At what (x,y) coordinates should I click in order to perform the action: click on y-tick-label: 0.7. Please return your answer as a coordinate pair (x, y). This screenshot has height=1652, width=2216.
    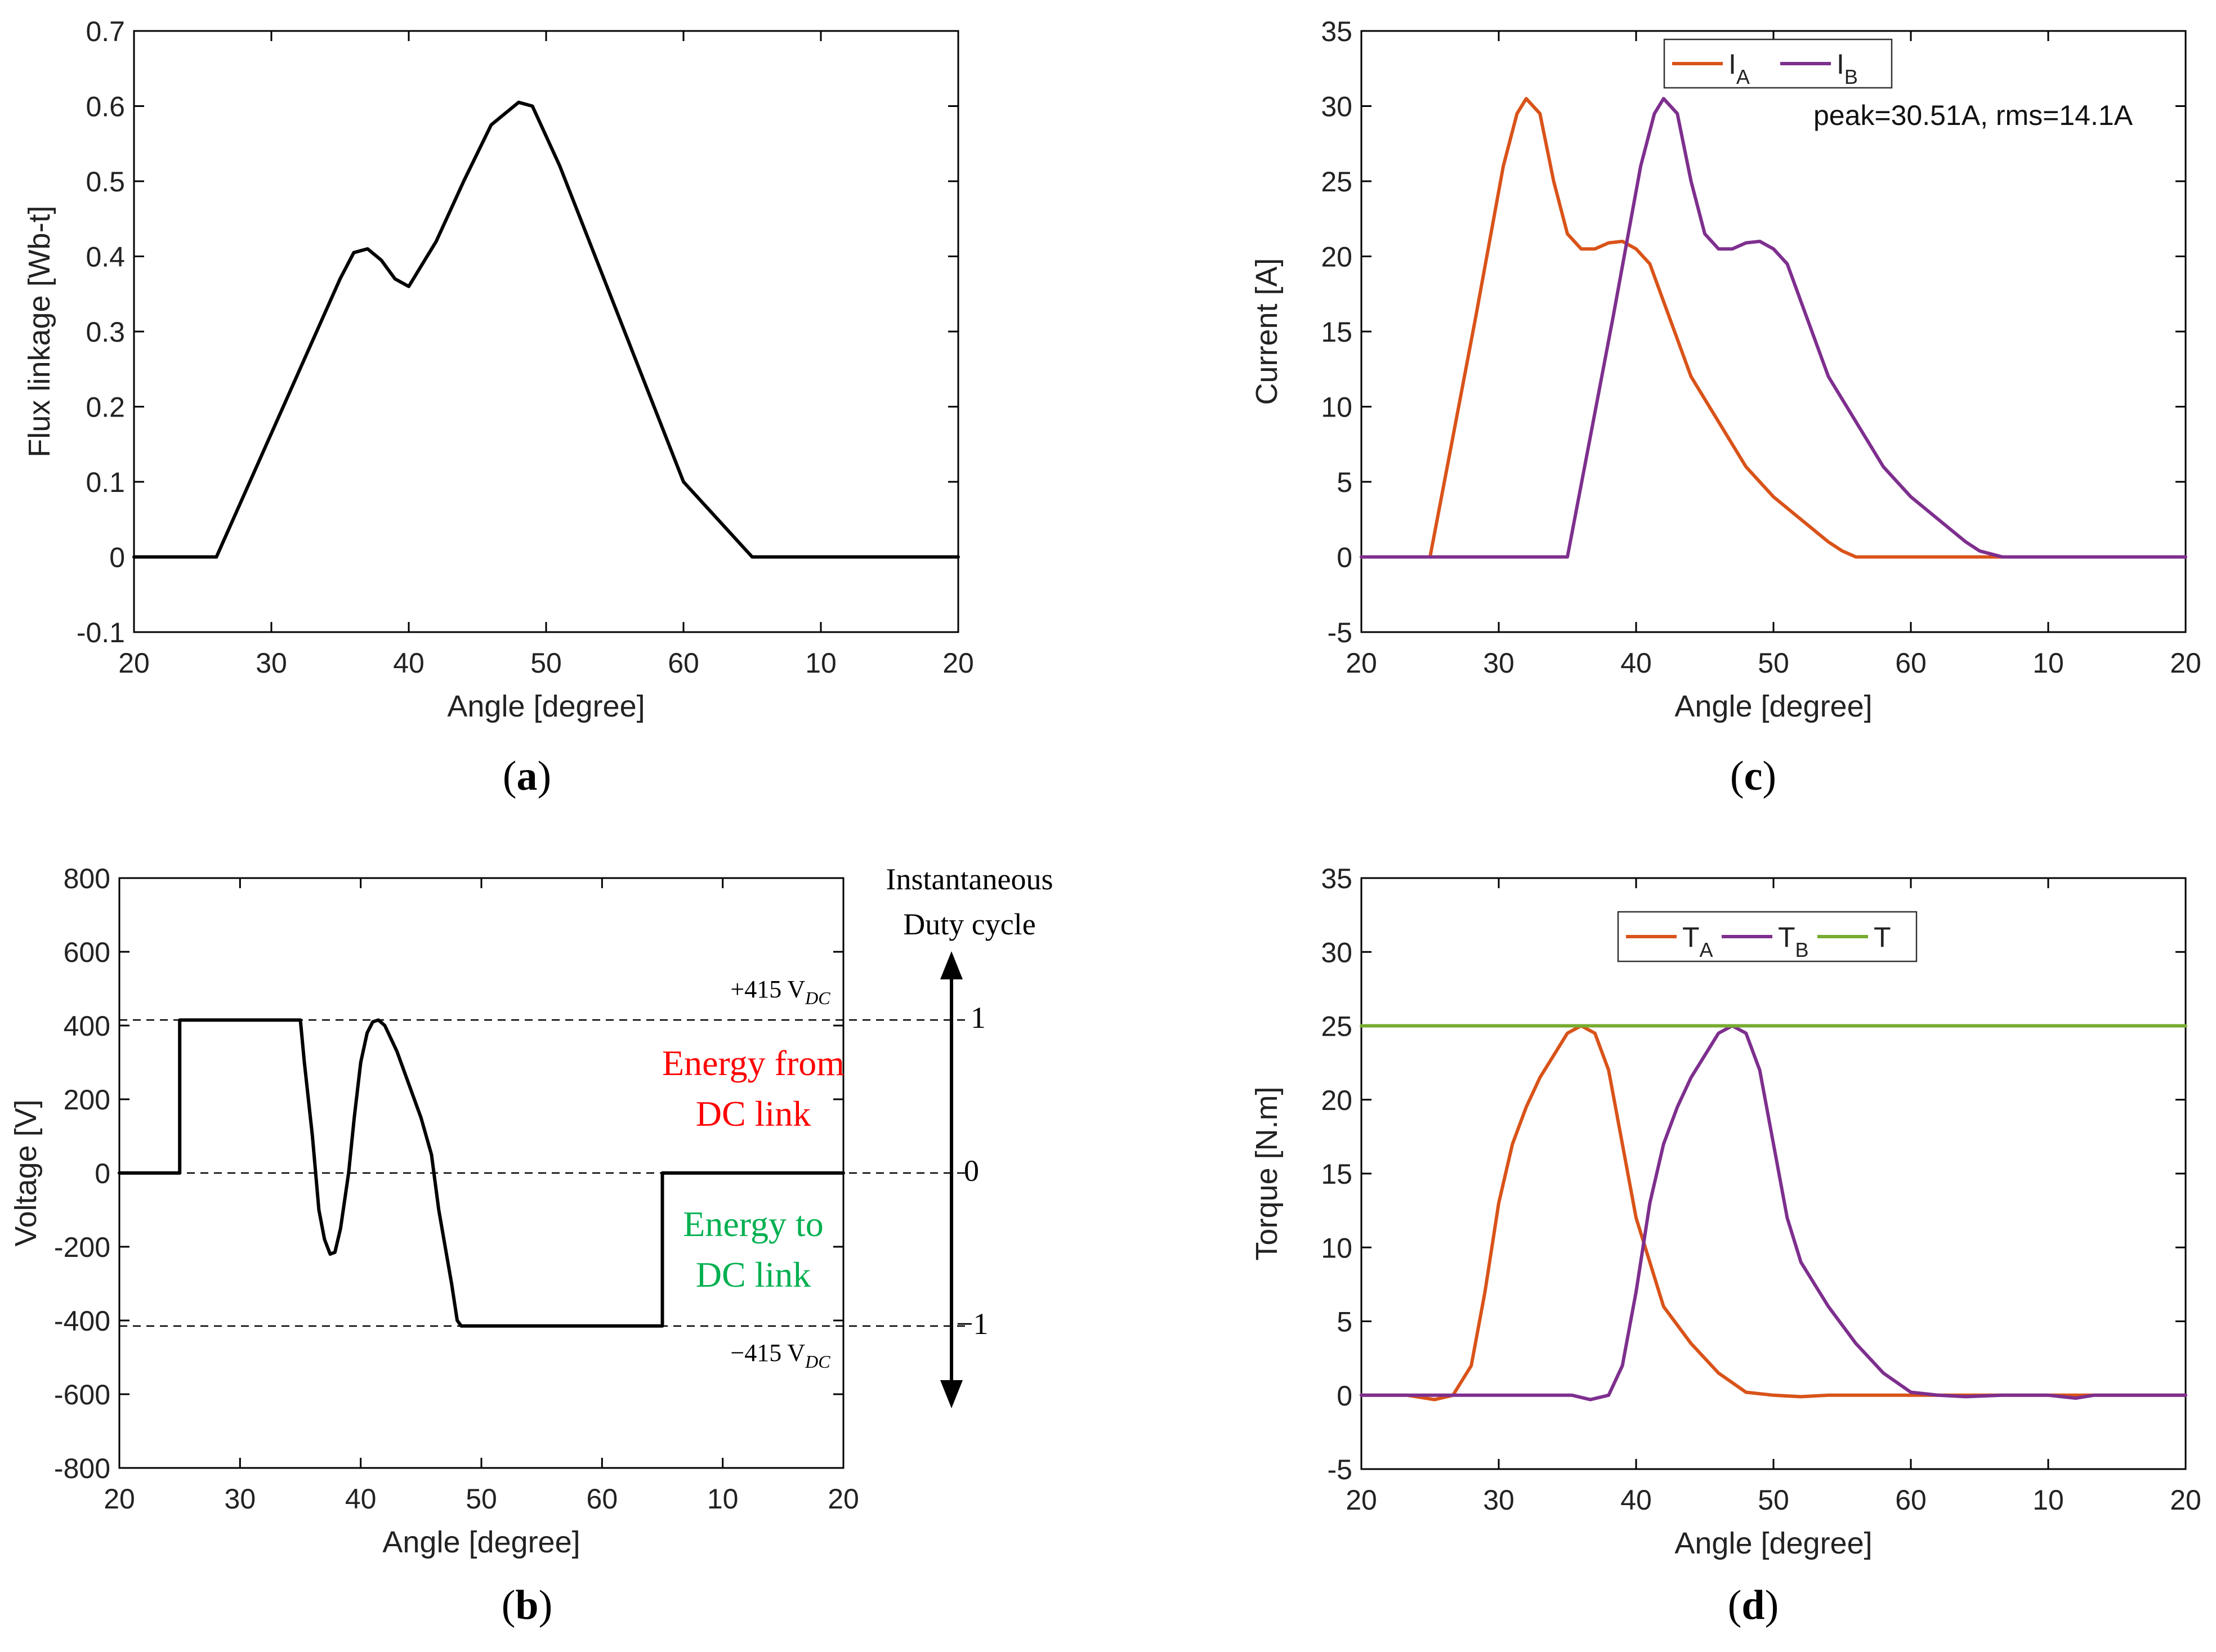
    Looking at the image, I should click on (105, 32).